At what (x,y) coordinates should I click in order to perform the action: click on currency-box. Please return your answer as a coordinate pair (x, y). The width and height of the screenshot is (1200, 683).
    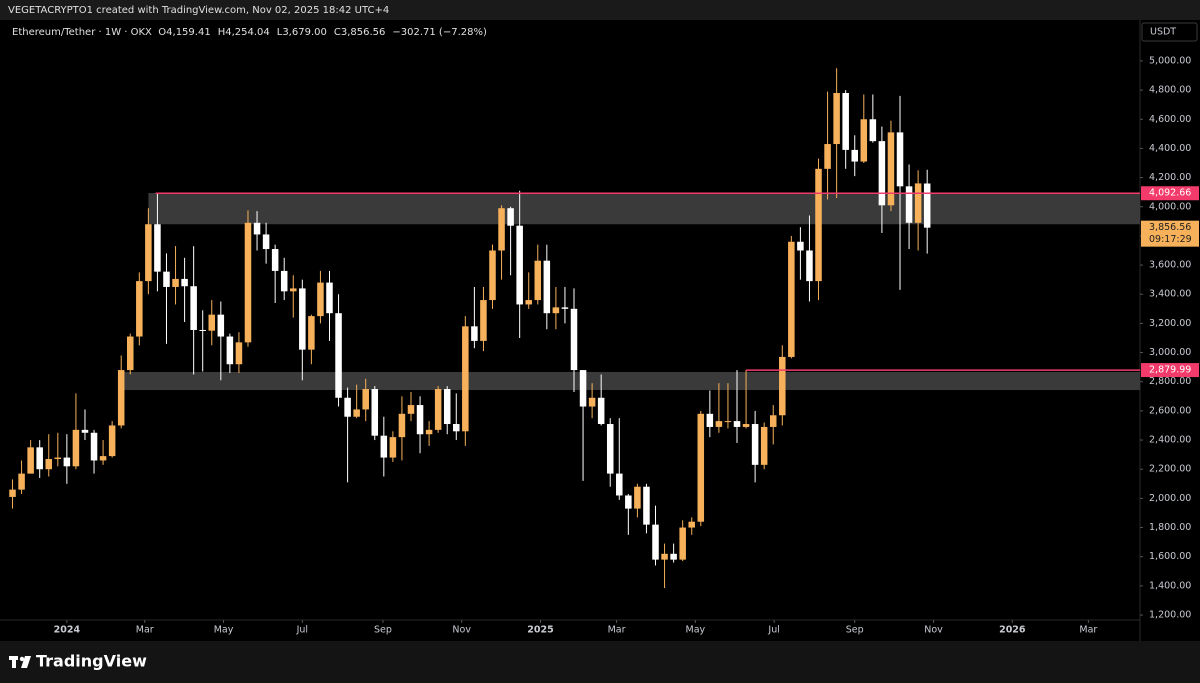
    Looking at the image, I should click on (1169, 32).